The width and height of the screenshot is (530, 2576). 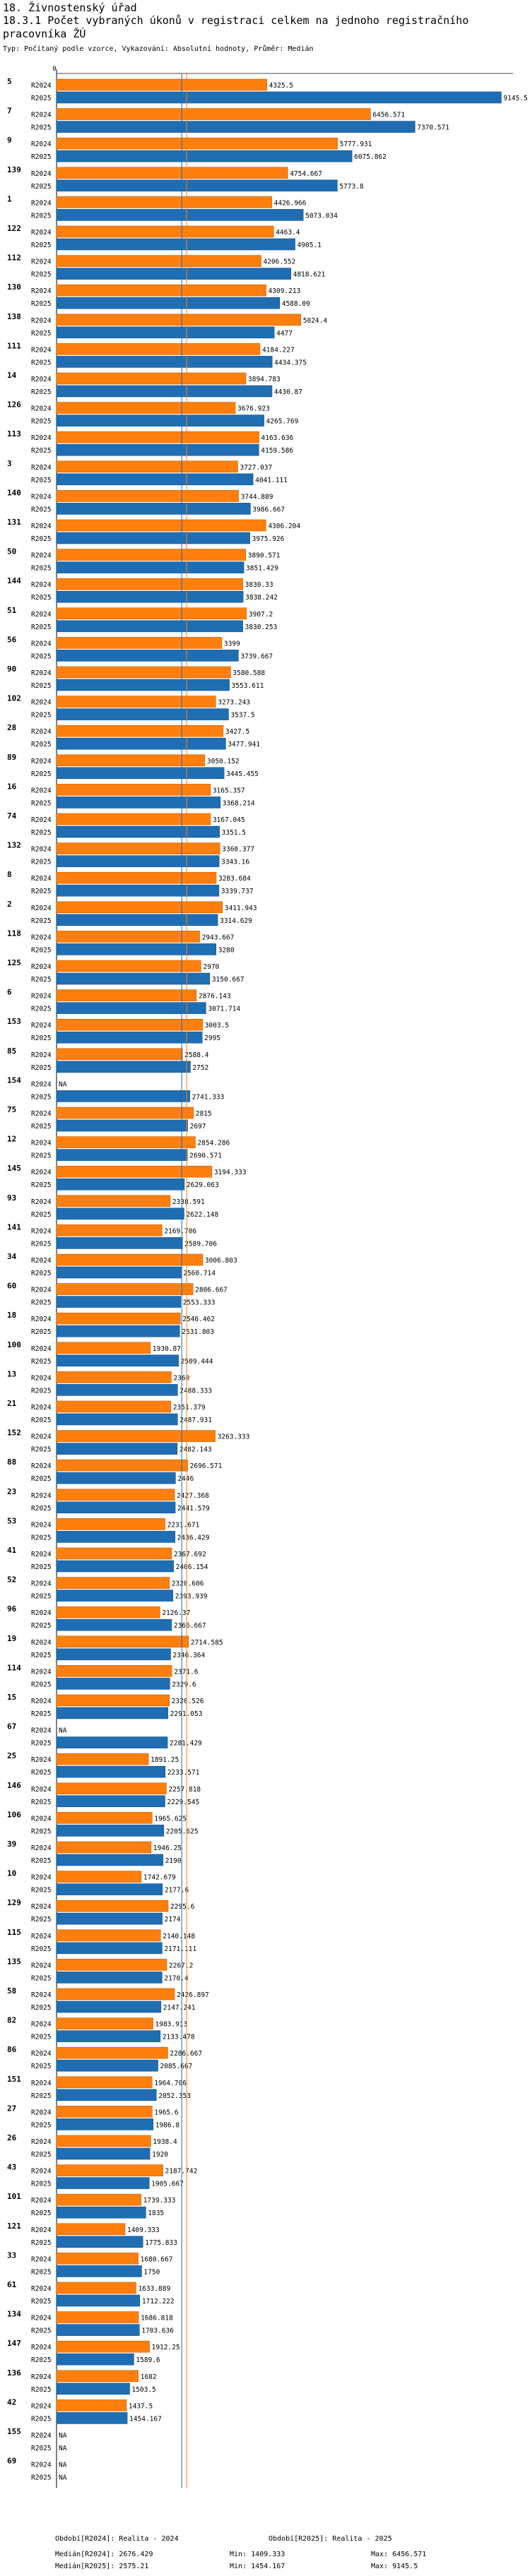 What do you see at coordinates (277, 438) in the screenshot?
I see `data-label: 4163.636` at bounding box center [277, 438].